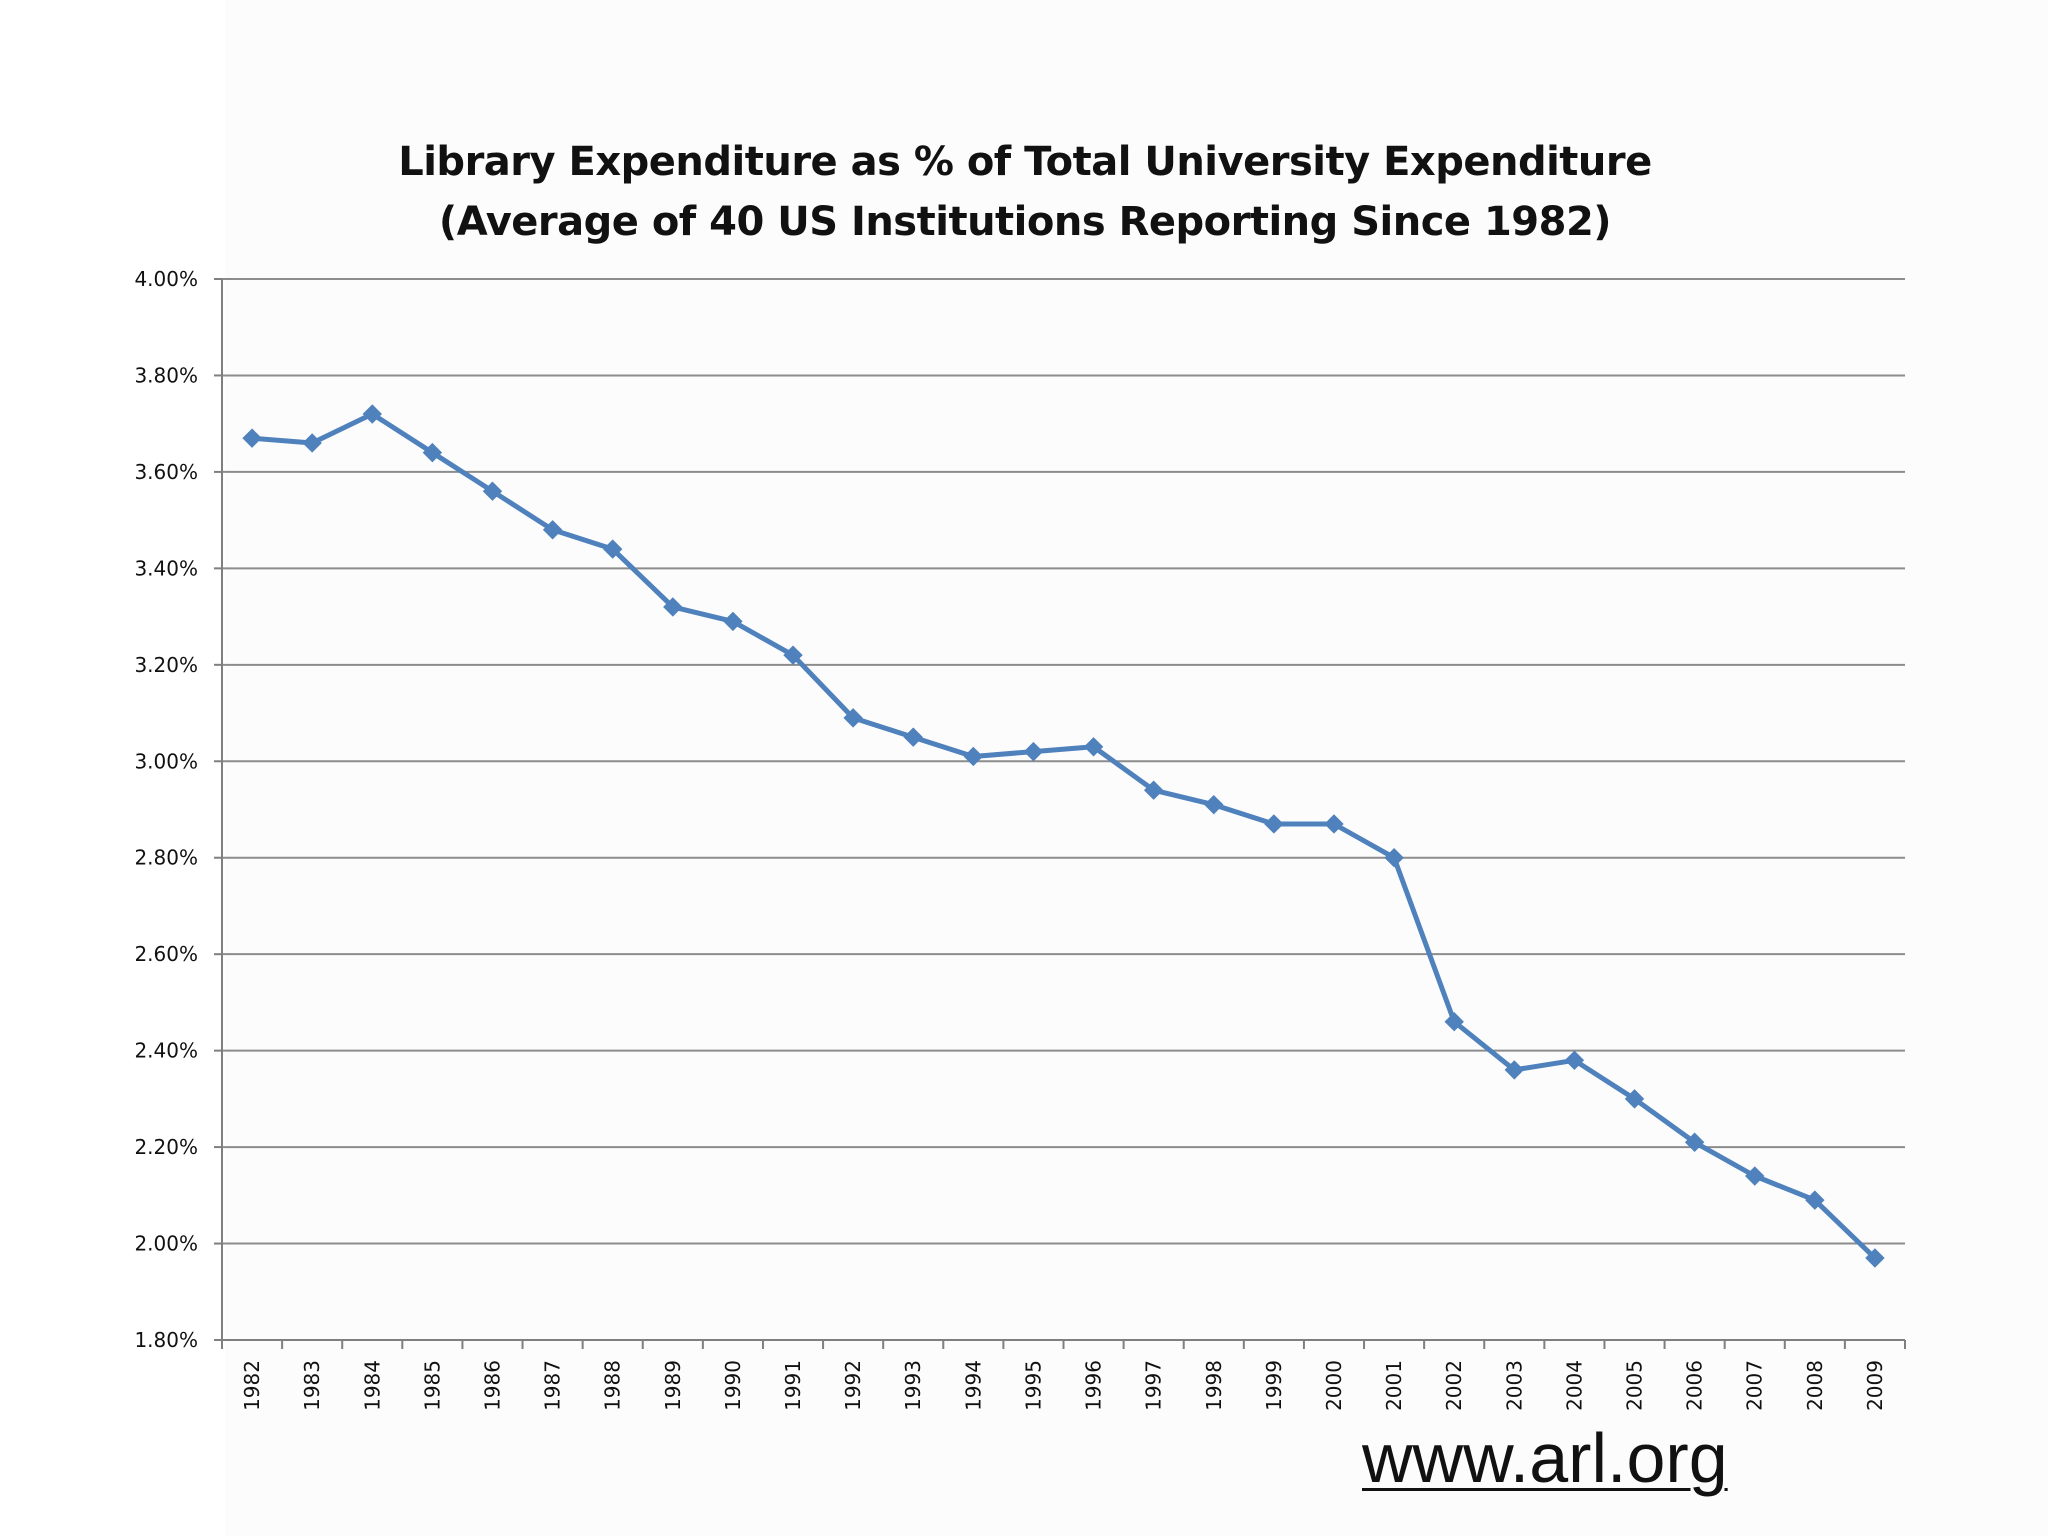  Describe the element at coordinates (793, 1385) in the screenshot. I see `x-tick-label: 1991` at that location.